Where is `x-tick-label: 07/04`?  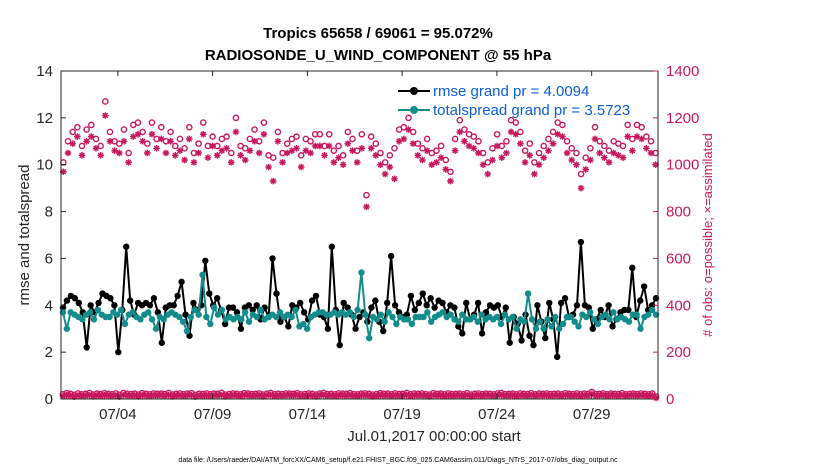
x-tick-label: 07/04 is located at coordinates (118, 414).